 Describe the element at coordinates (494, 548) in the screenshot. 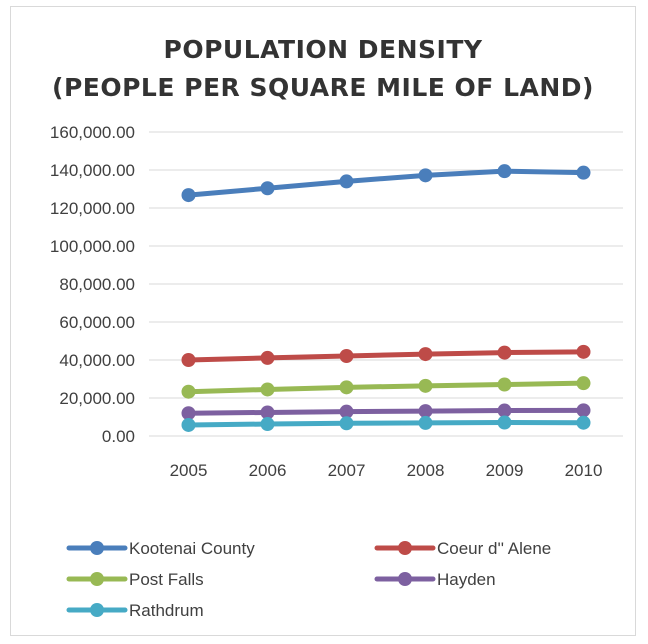

I see `legend-label: Coeur d'' Alene` at that location.